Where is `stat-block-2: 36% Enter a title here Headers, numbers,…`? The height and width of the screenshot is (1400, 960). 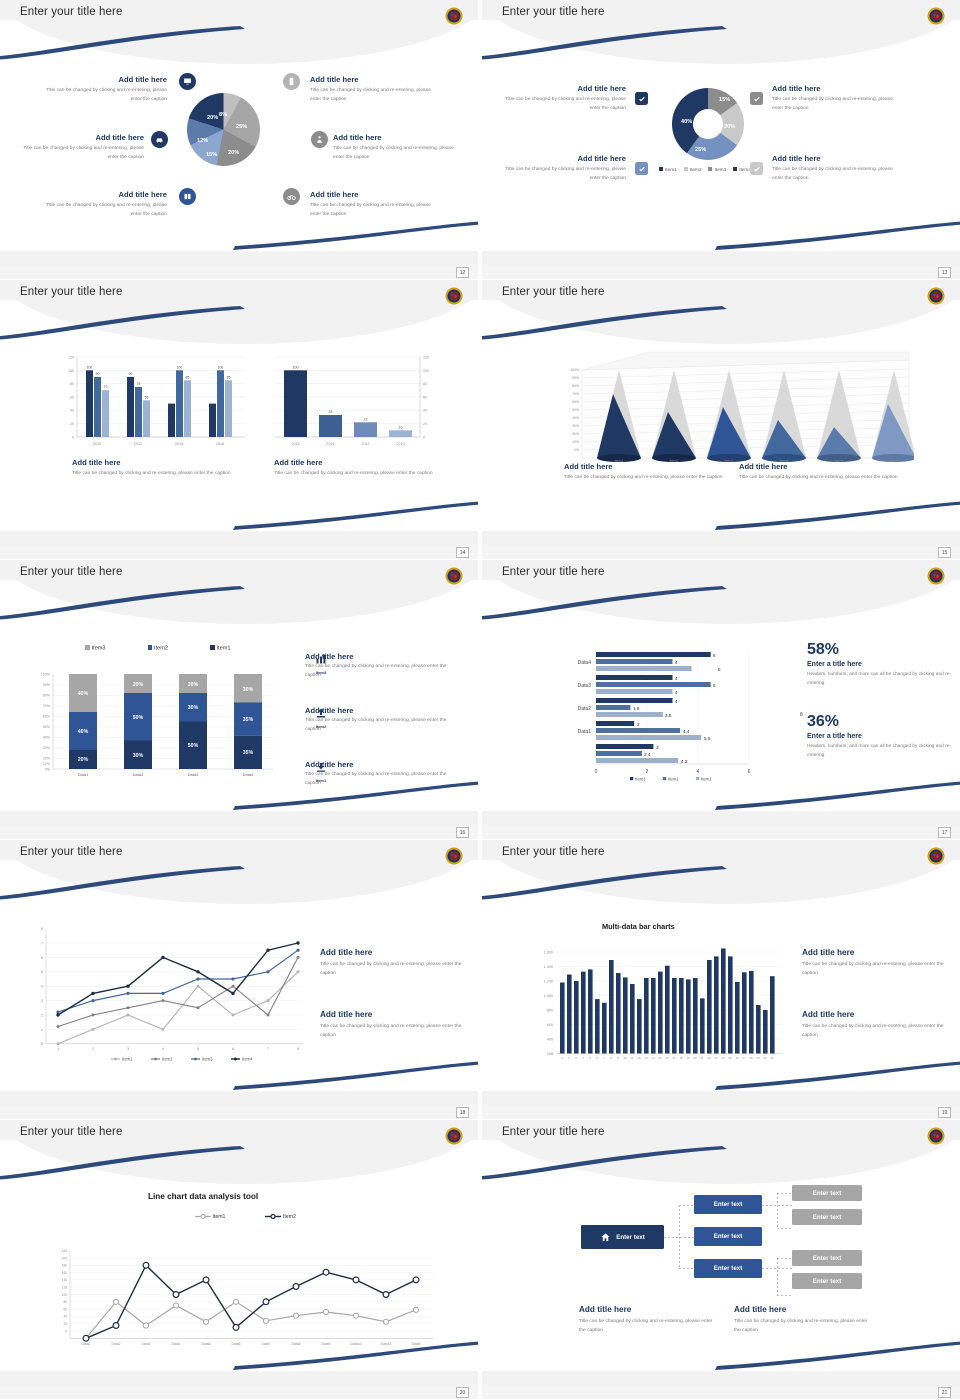 stat-block-2: 36% Enter a title here Headers, numbers,… is located at coordinates (879, 737).